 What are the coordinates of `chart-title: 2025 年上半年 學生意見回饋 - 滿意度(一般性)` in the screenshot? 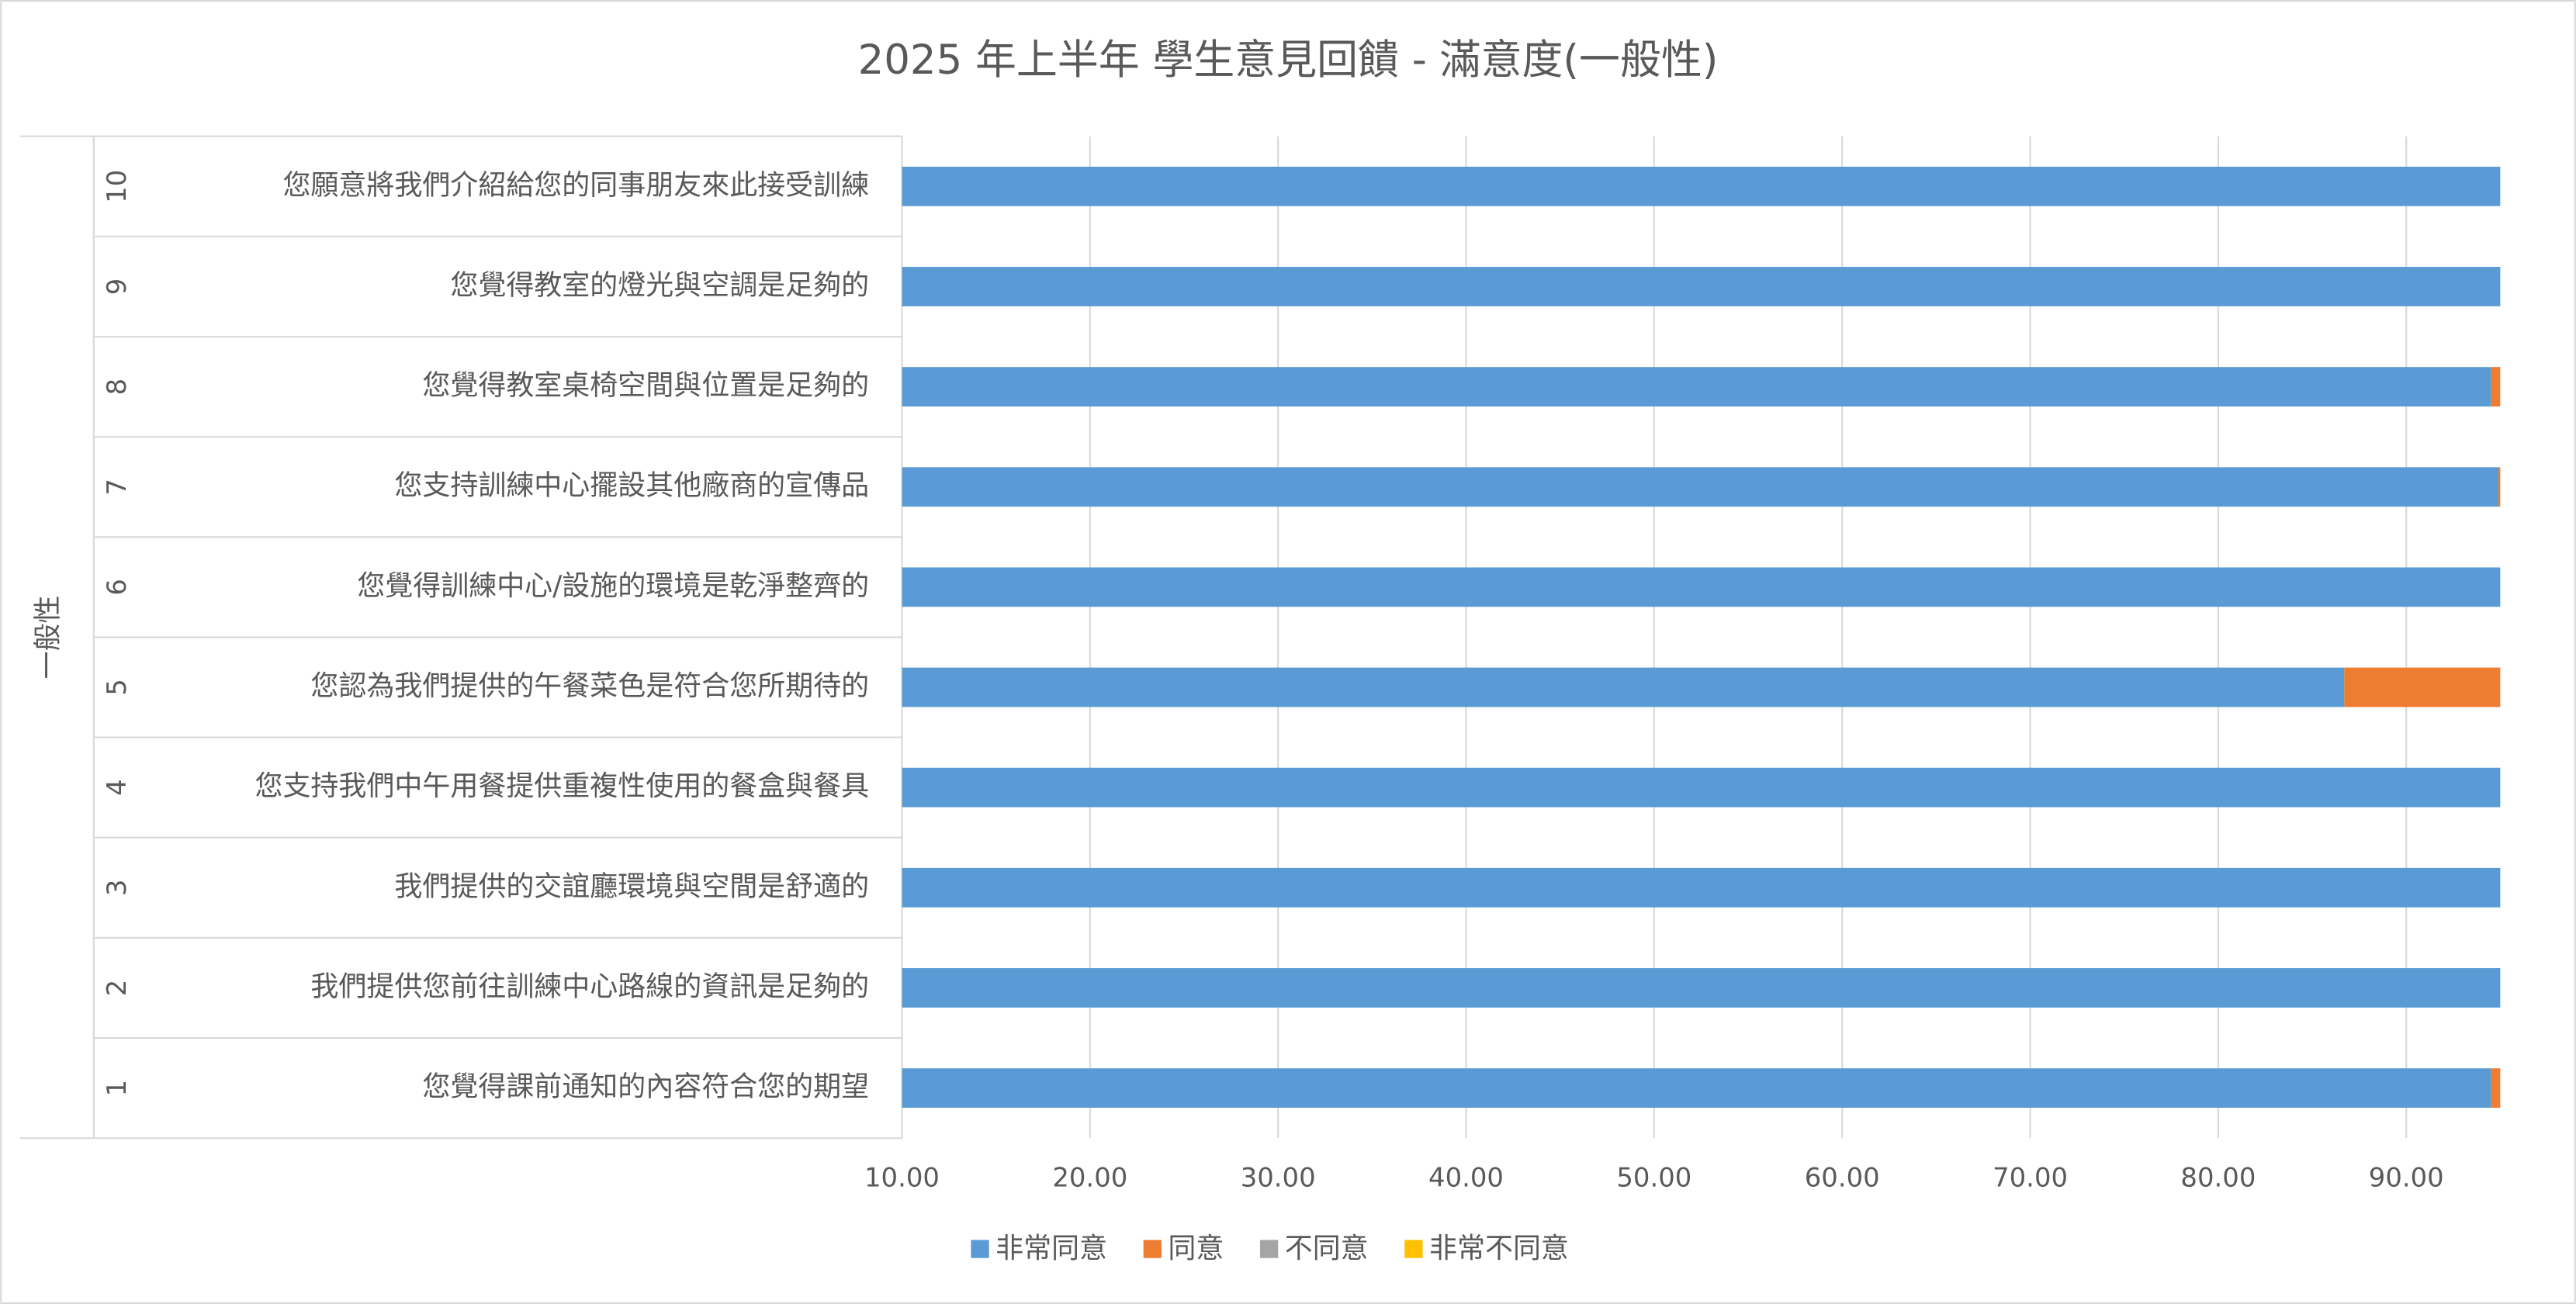 It's located at (1288, 60).